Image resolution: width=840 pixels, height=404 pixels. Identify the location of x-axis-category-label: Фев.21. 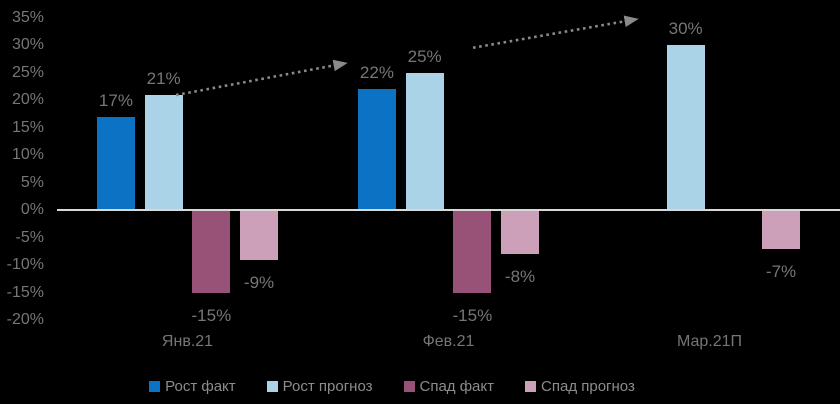
(448, 341).